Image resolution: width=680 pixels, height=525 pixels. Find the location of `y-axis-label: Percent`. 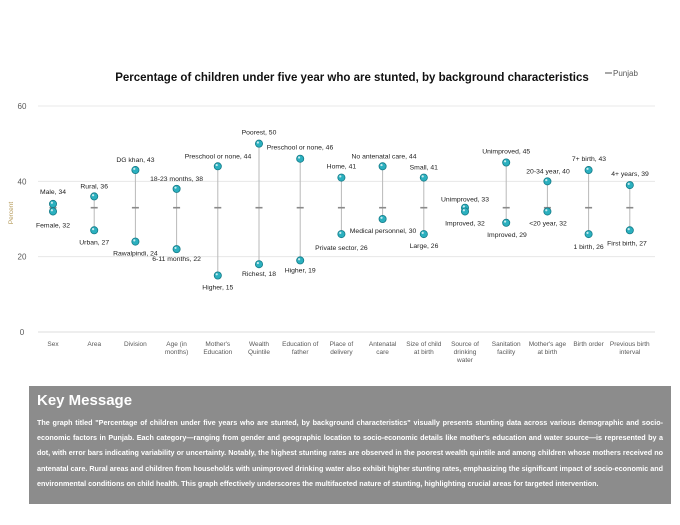

y-axis-label: Percent is located at coordinates (11, 213).